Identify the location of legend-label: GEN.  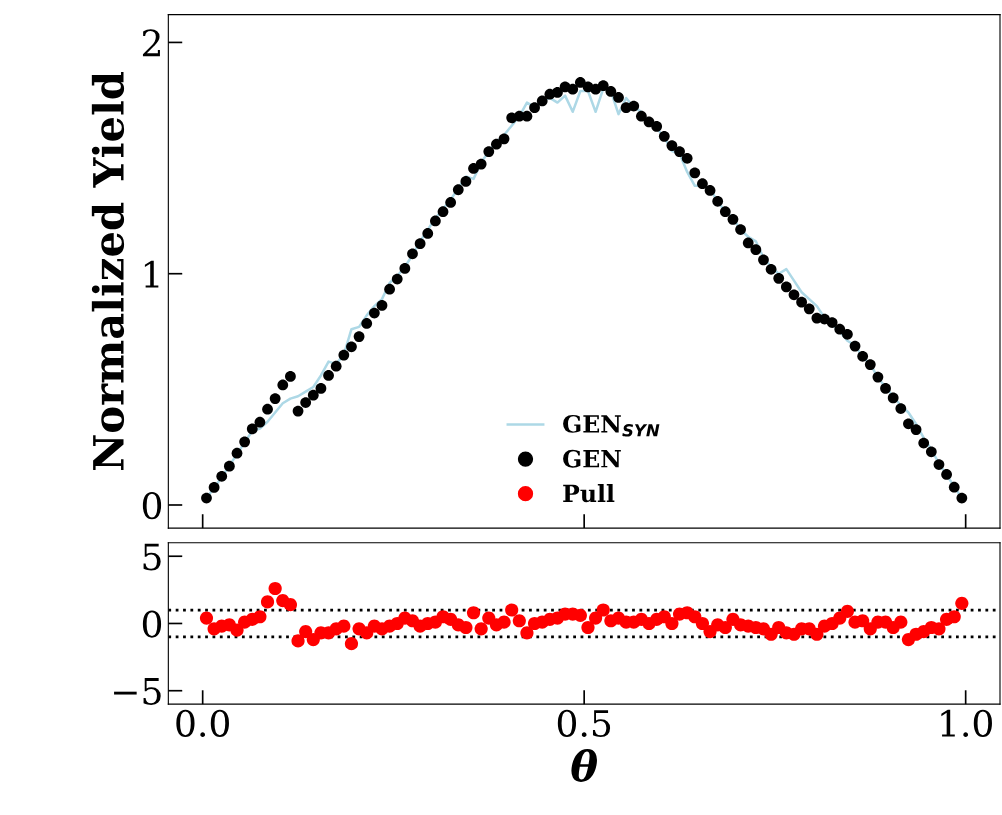
(592, 458).